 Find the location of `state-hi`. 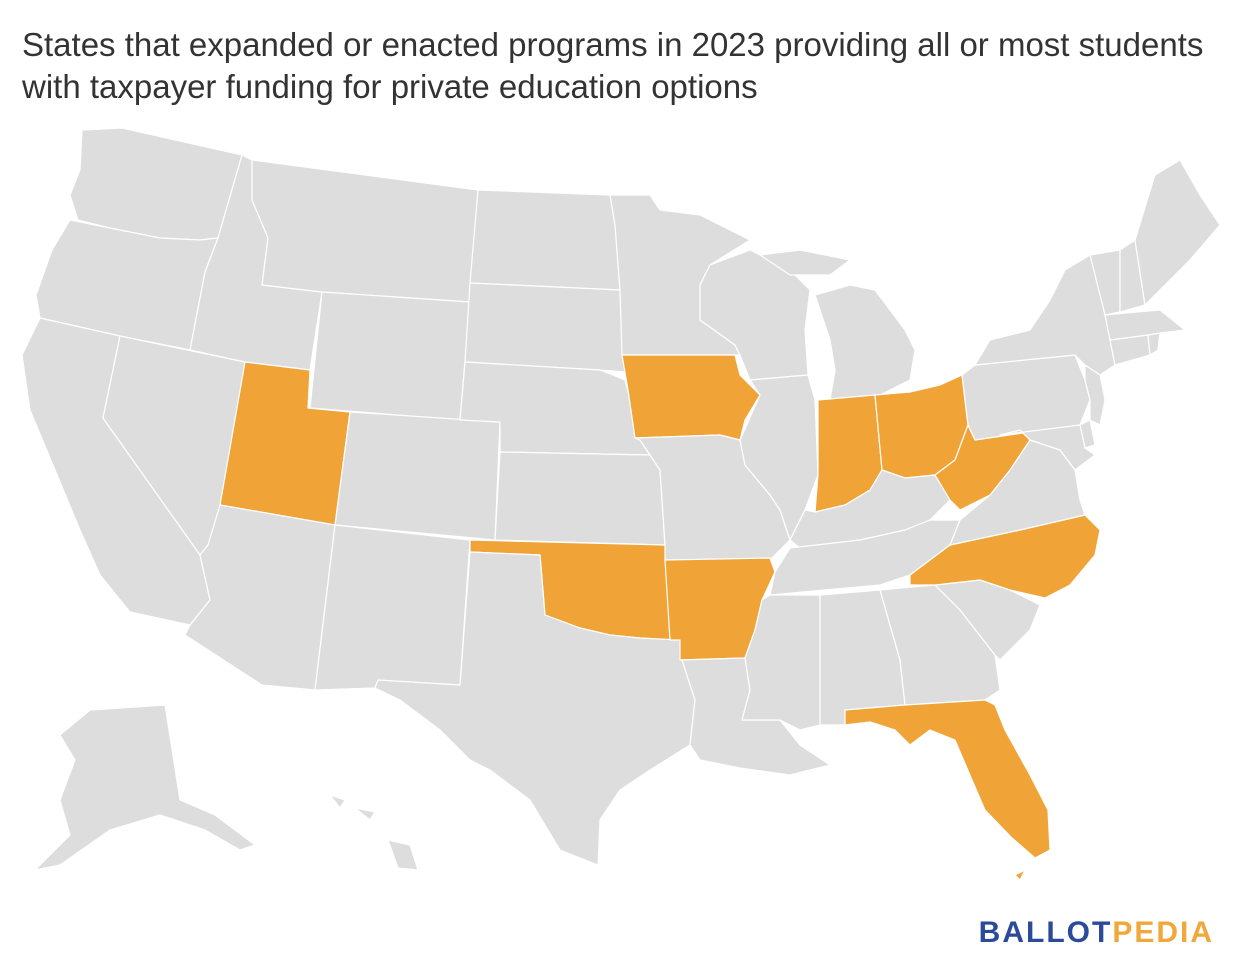

state-hi is located at coordinates (374, 832).